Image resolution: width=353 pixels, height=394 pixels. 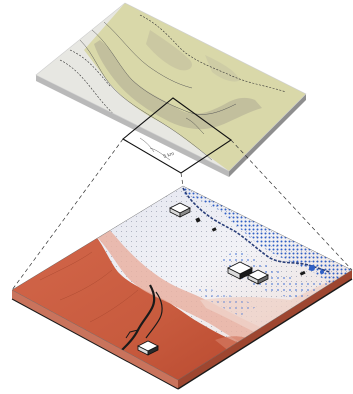 I want to click on water-dots-dense, so click(x=267, y=235).